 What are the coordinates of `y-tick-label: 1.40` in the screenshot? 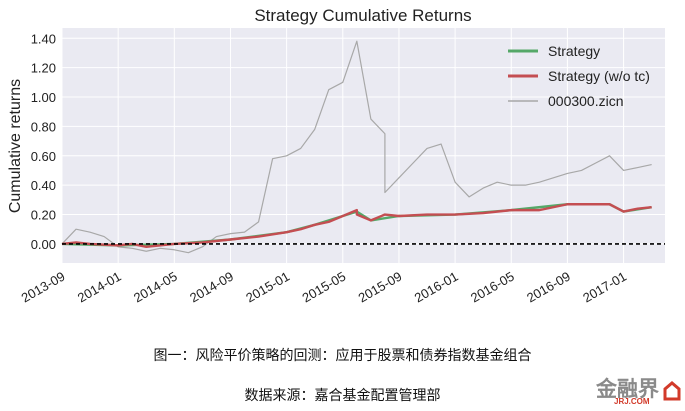 It's located at (43, 38).